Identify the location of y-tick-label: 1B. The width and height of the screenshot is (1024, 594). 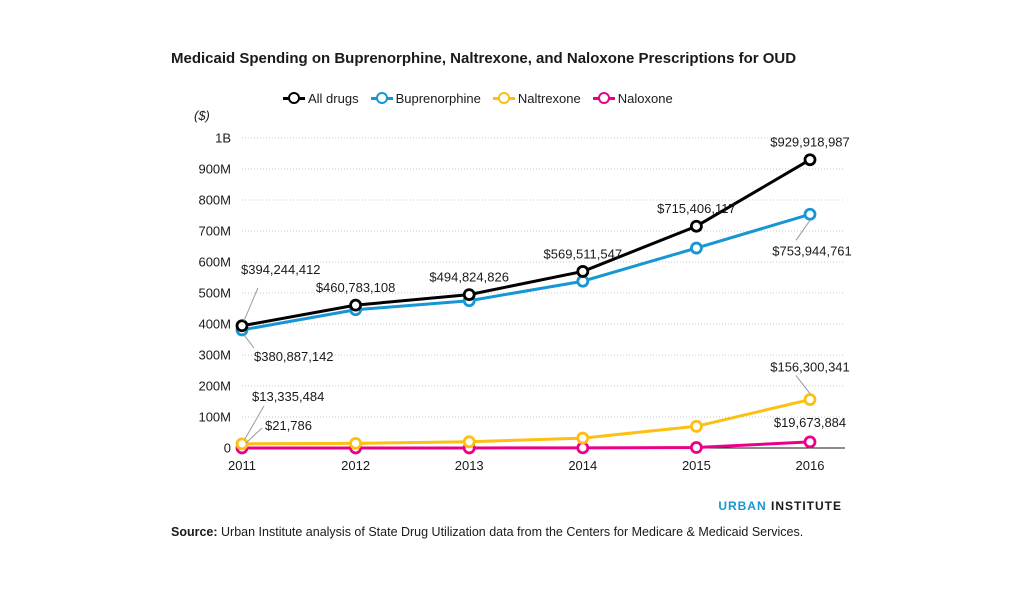
(223, 138).